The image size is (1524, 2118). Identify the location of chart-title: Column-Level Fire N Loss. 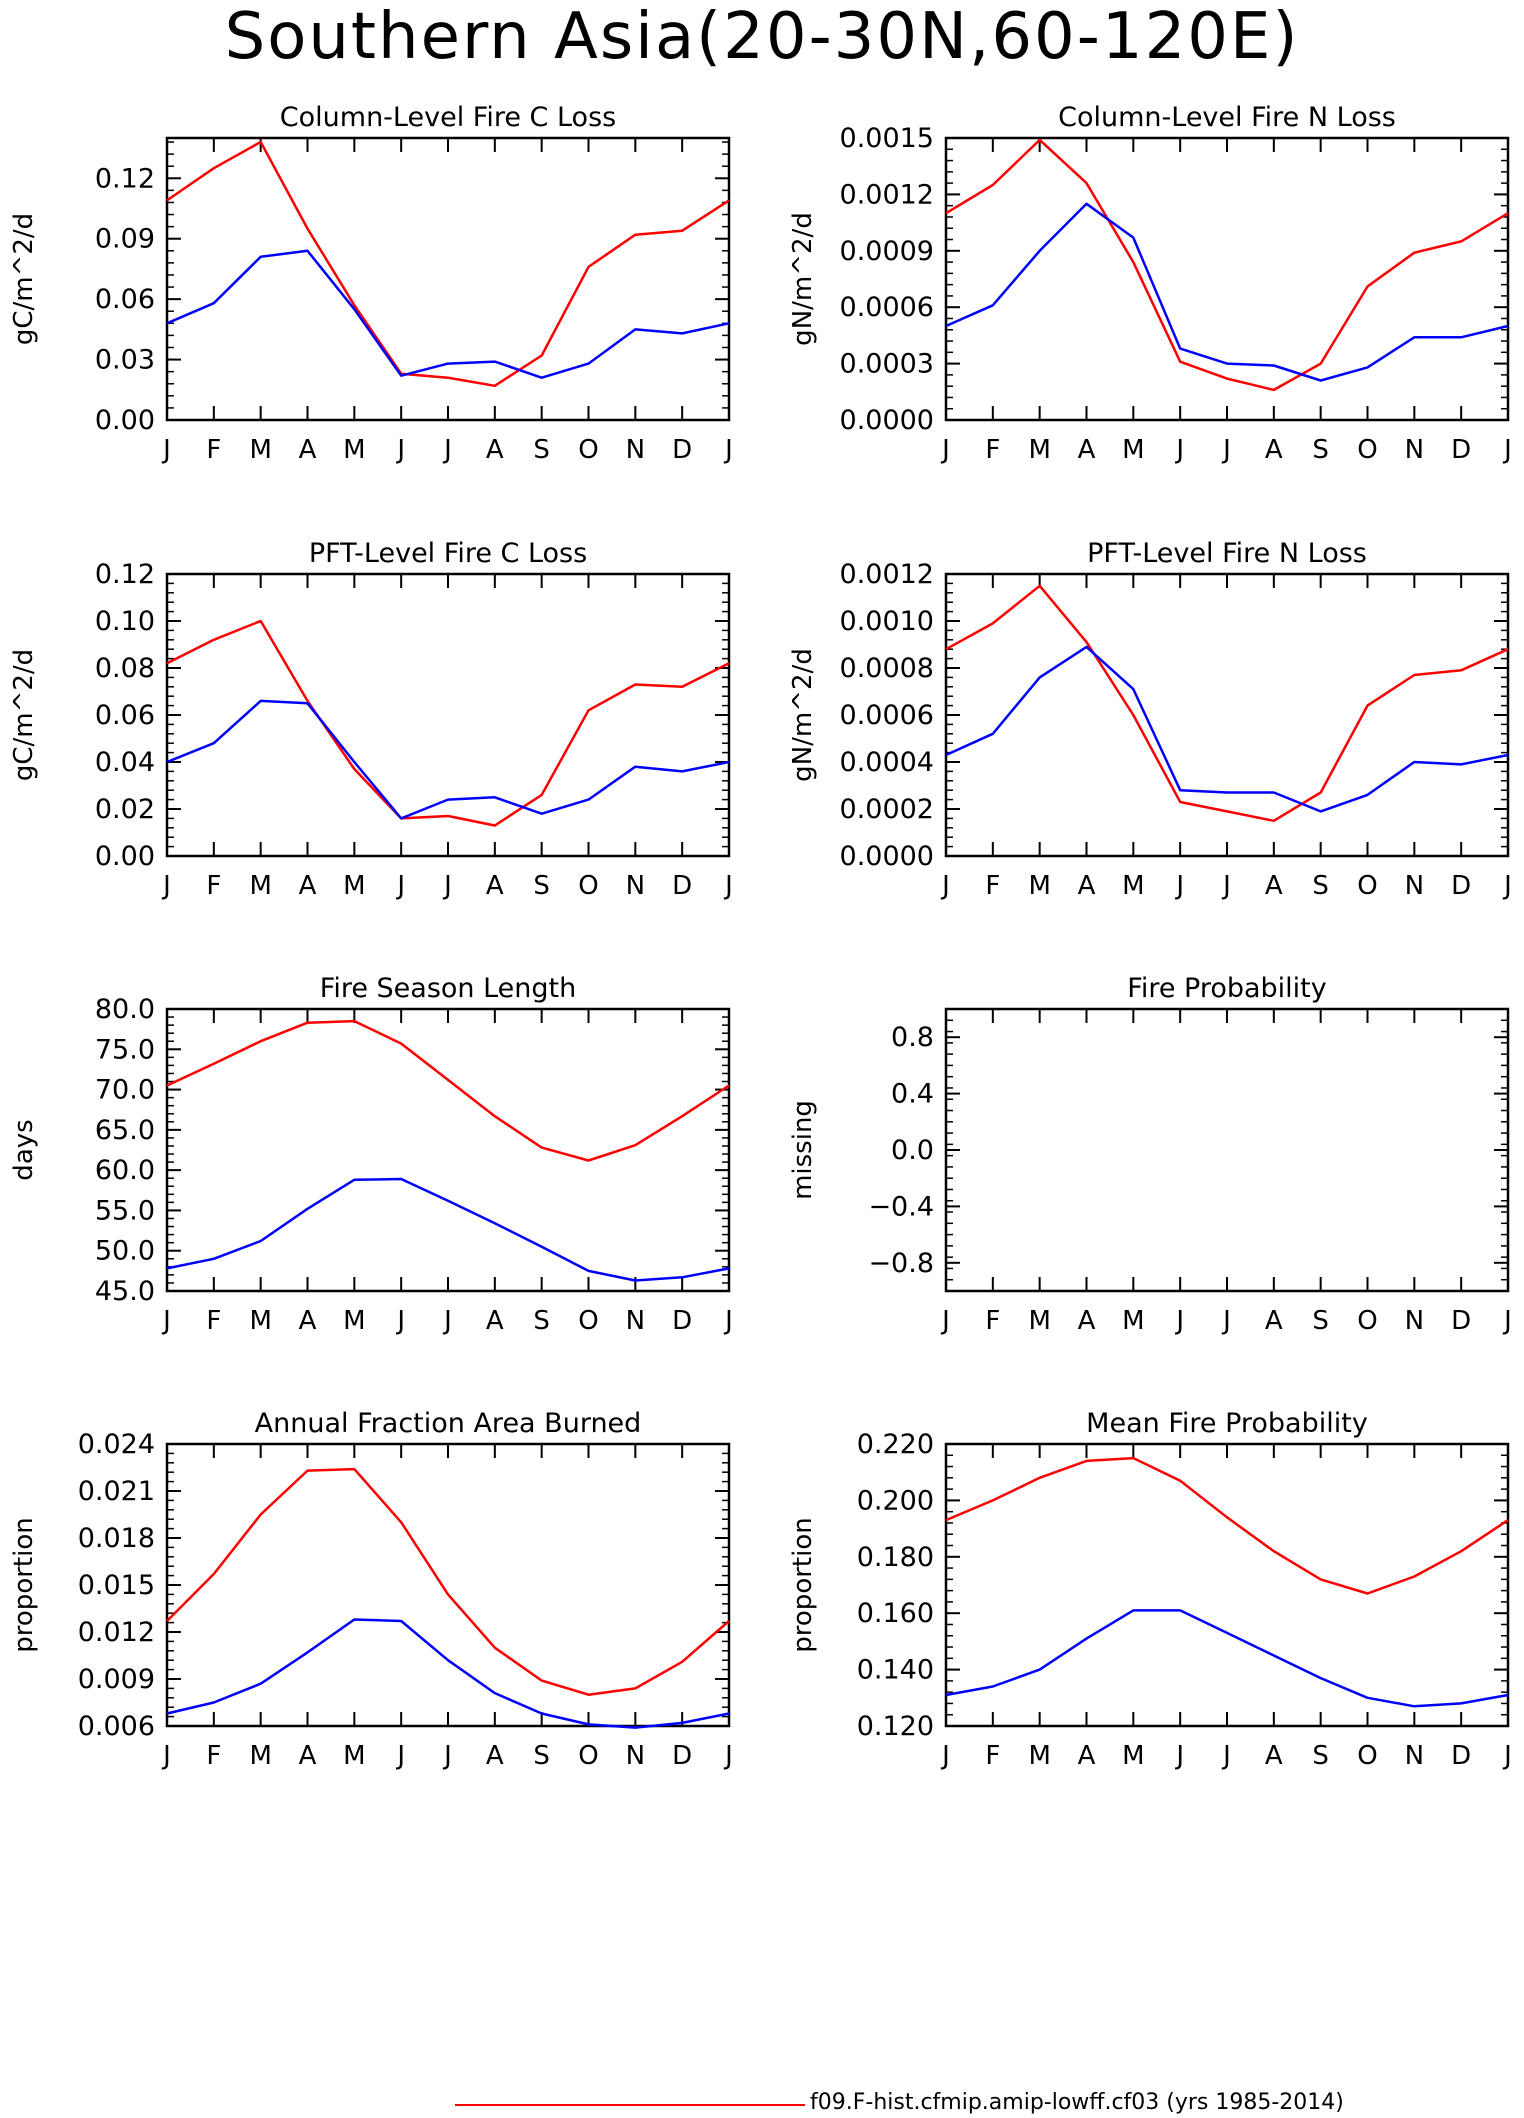
(1227, 117).